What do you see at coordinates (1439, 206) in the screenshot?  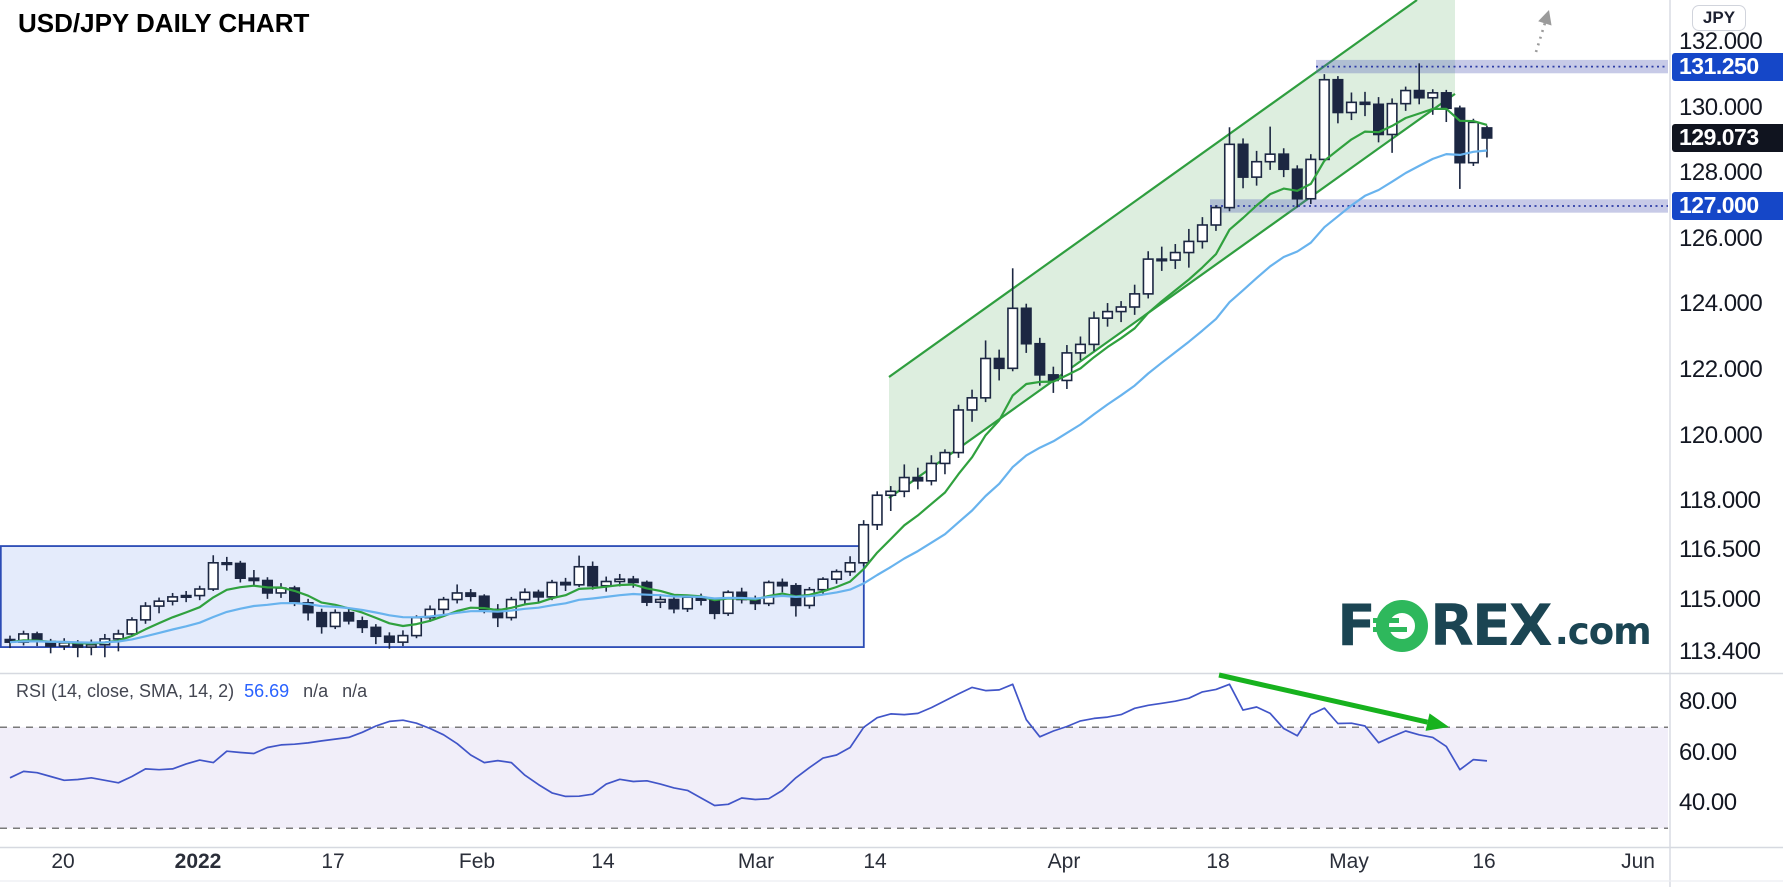 I see `price-level-band-127.000` at bounding box center [1439, 206].